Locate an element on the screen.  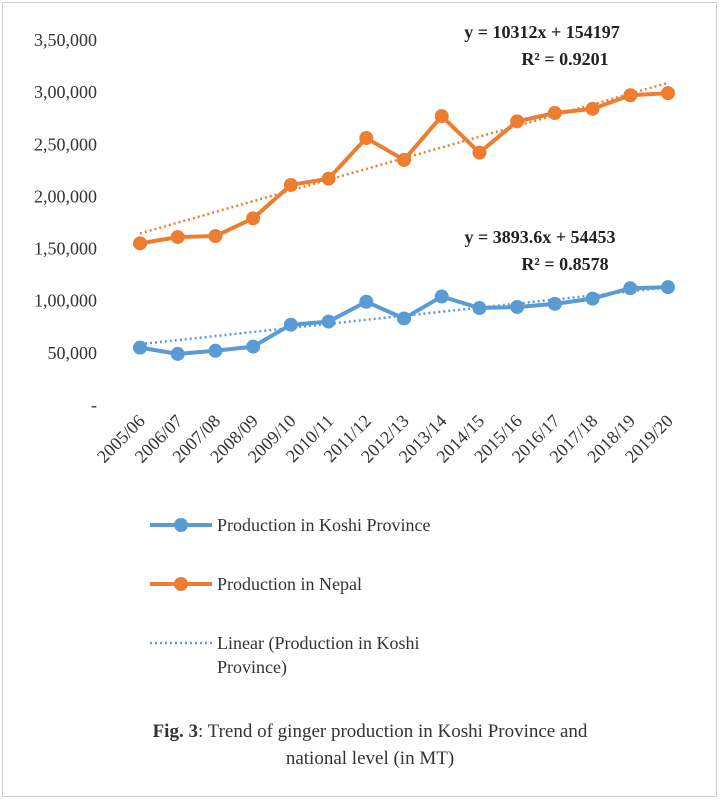
y-tick-label: - is located at coordinates (94, 405).